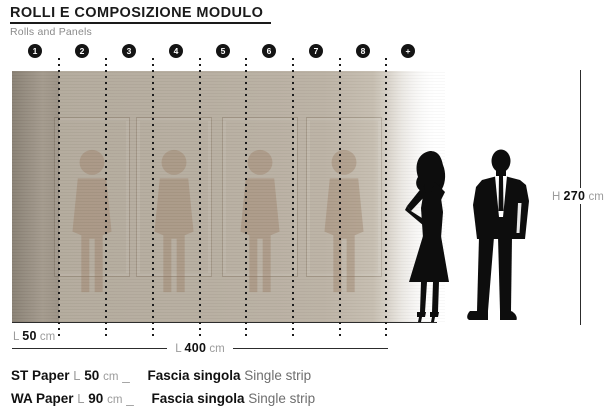  Describe the element at coordinates (82, 51) in the screenshot. I see `panel-badge-2: 2` at that location.